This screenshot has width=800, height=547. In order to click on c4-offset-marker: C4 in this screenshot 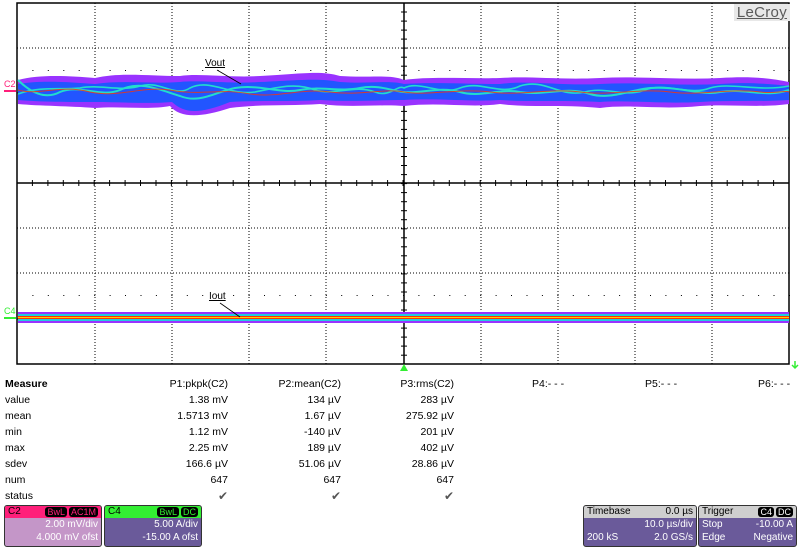, I will do `click(10, 313)`.